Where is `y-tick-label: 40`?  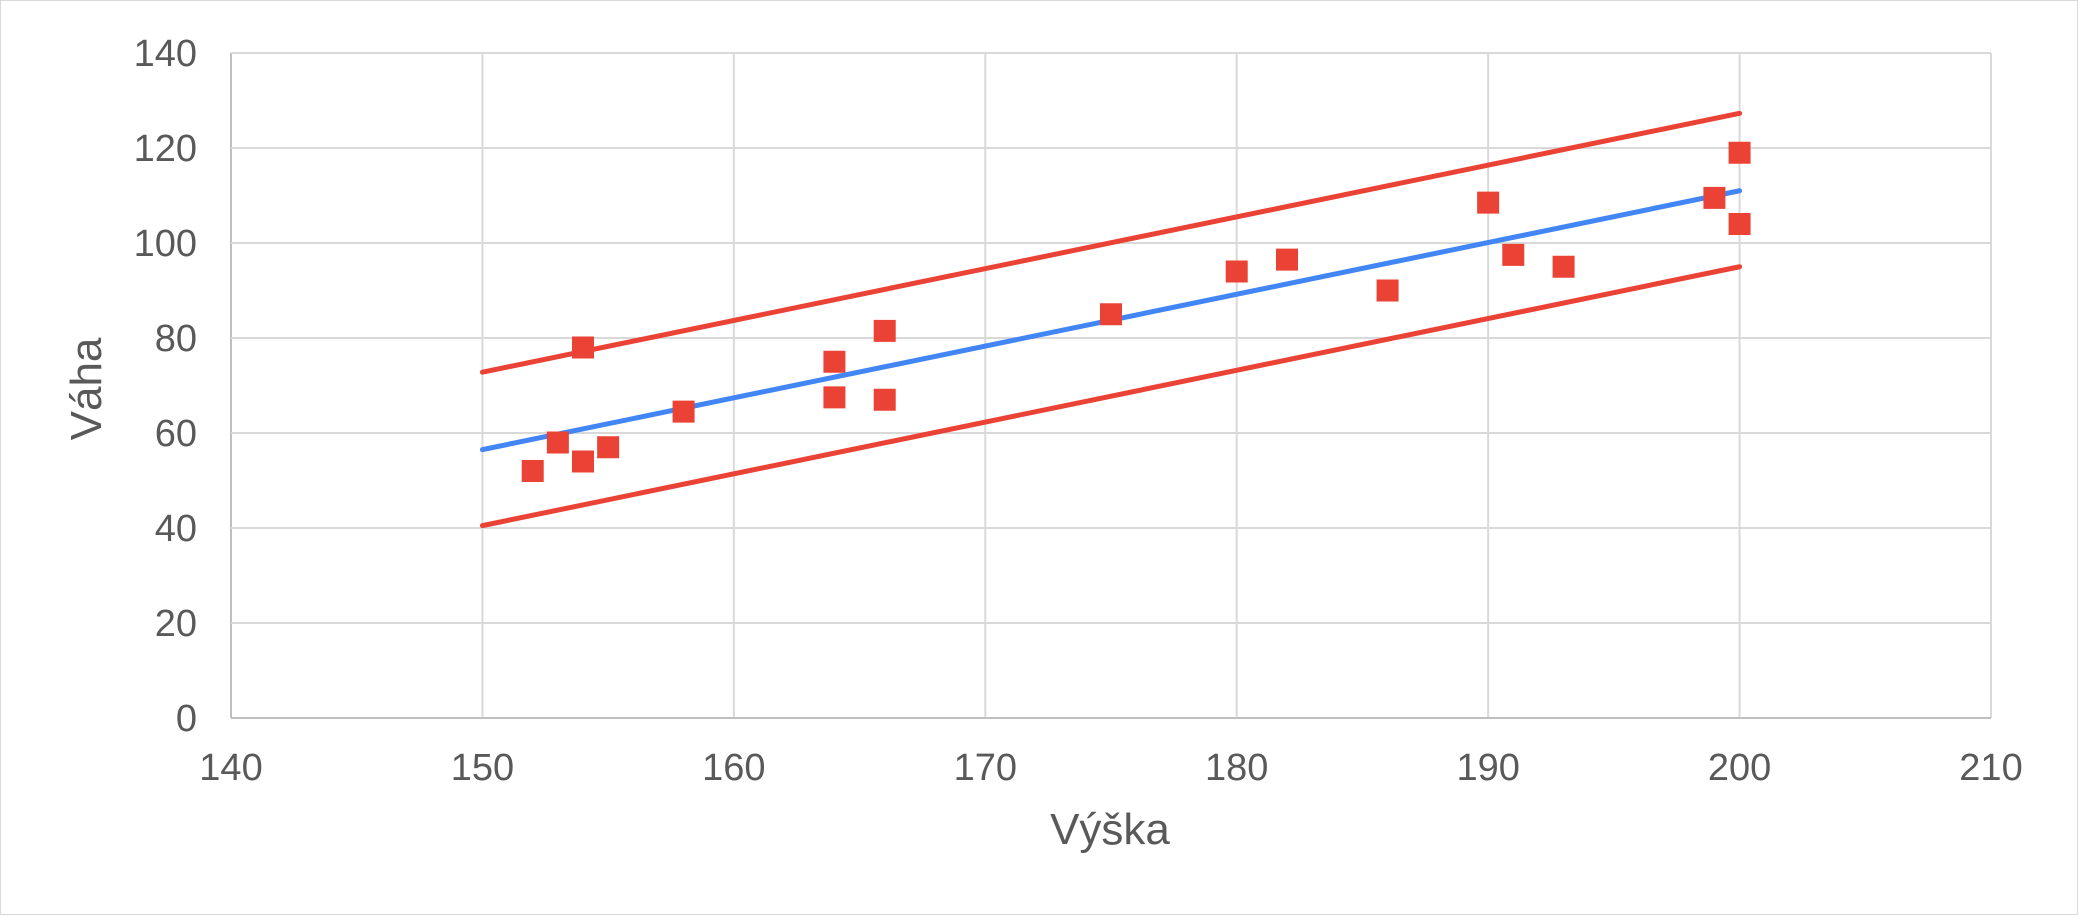
y-tick-label: 40 is located at coordinates (176, 529).